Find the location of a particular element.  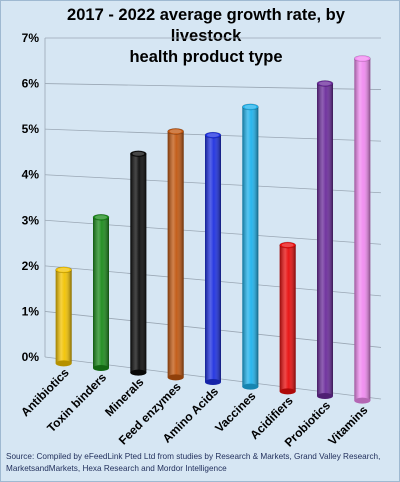

bar-antibiotics is located at coordinates (63, 316).